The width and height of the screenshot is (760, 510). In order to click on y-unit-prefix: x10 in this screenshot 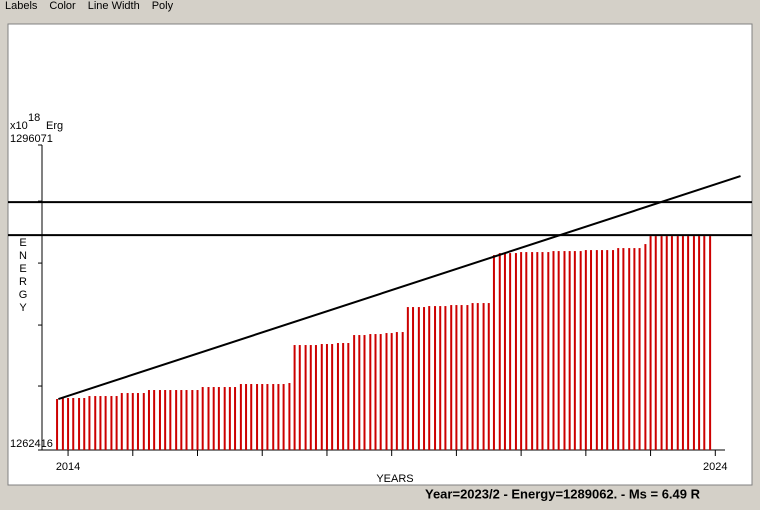, I will do `click(19, 126)`.